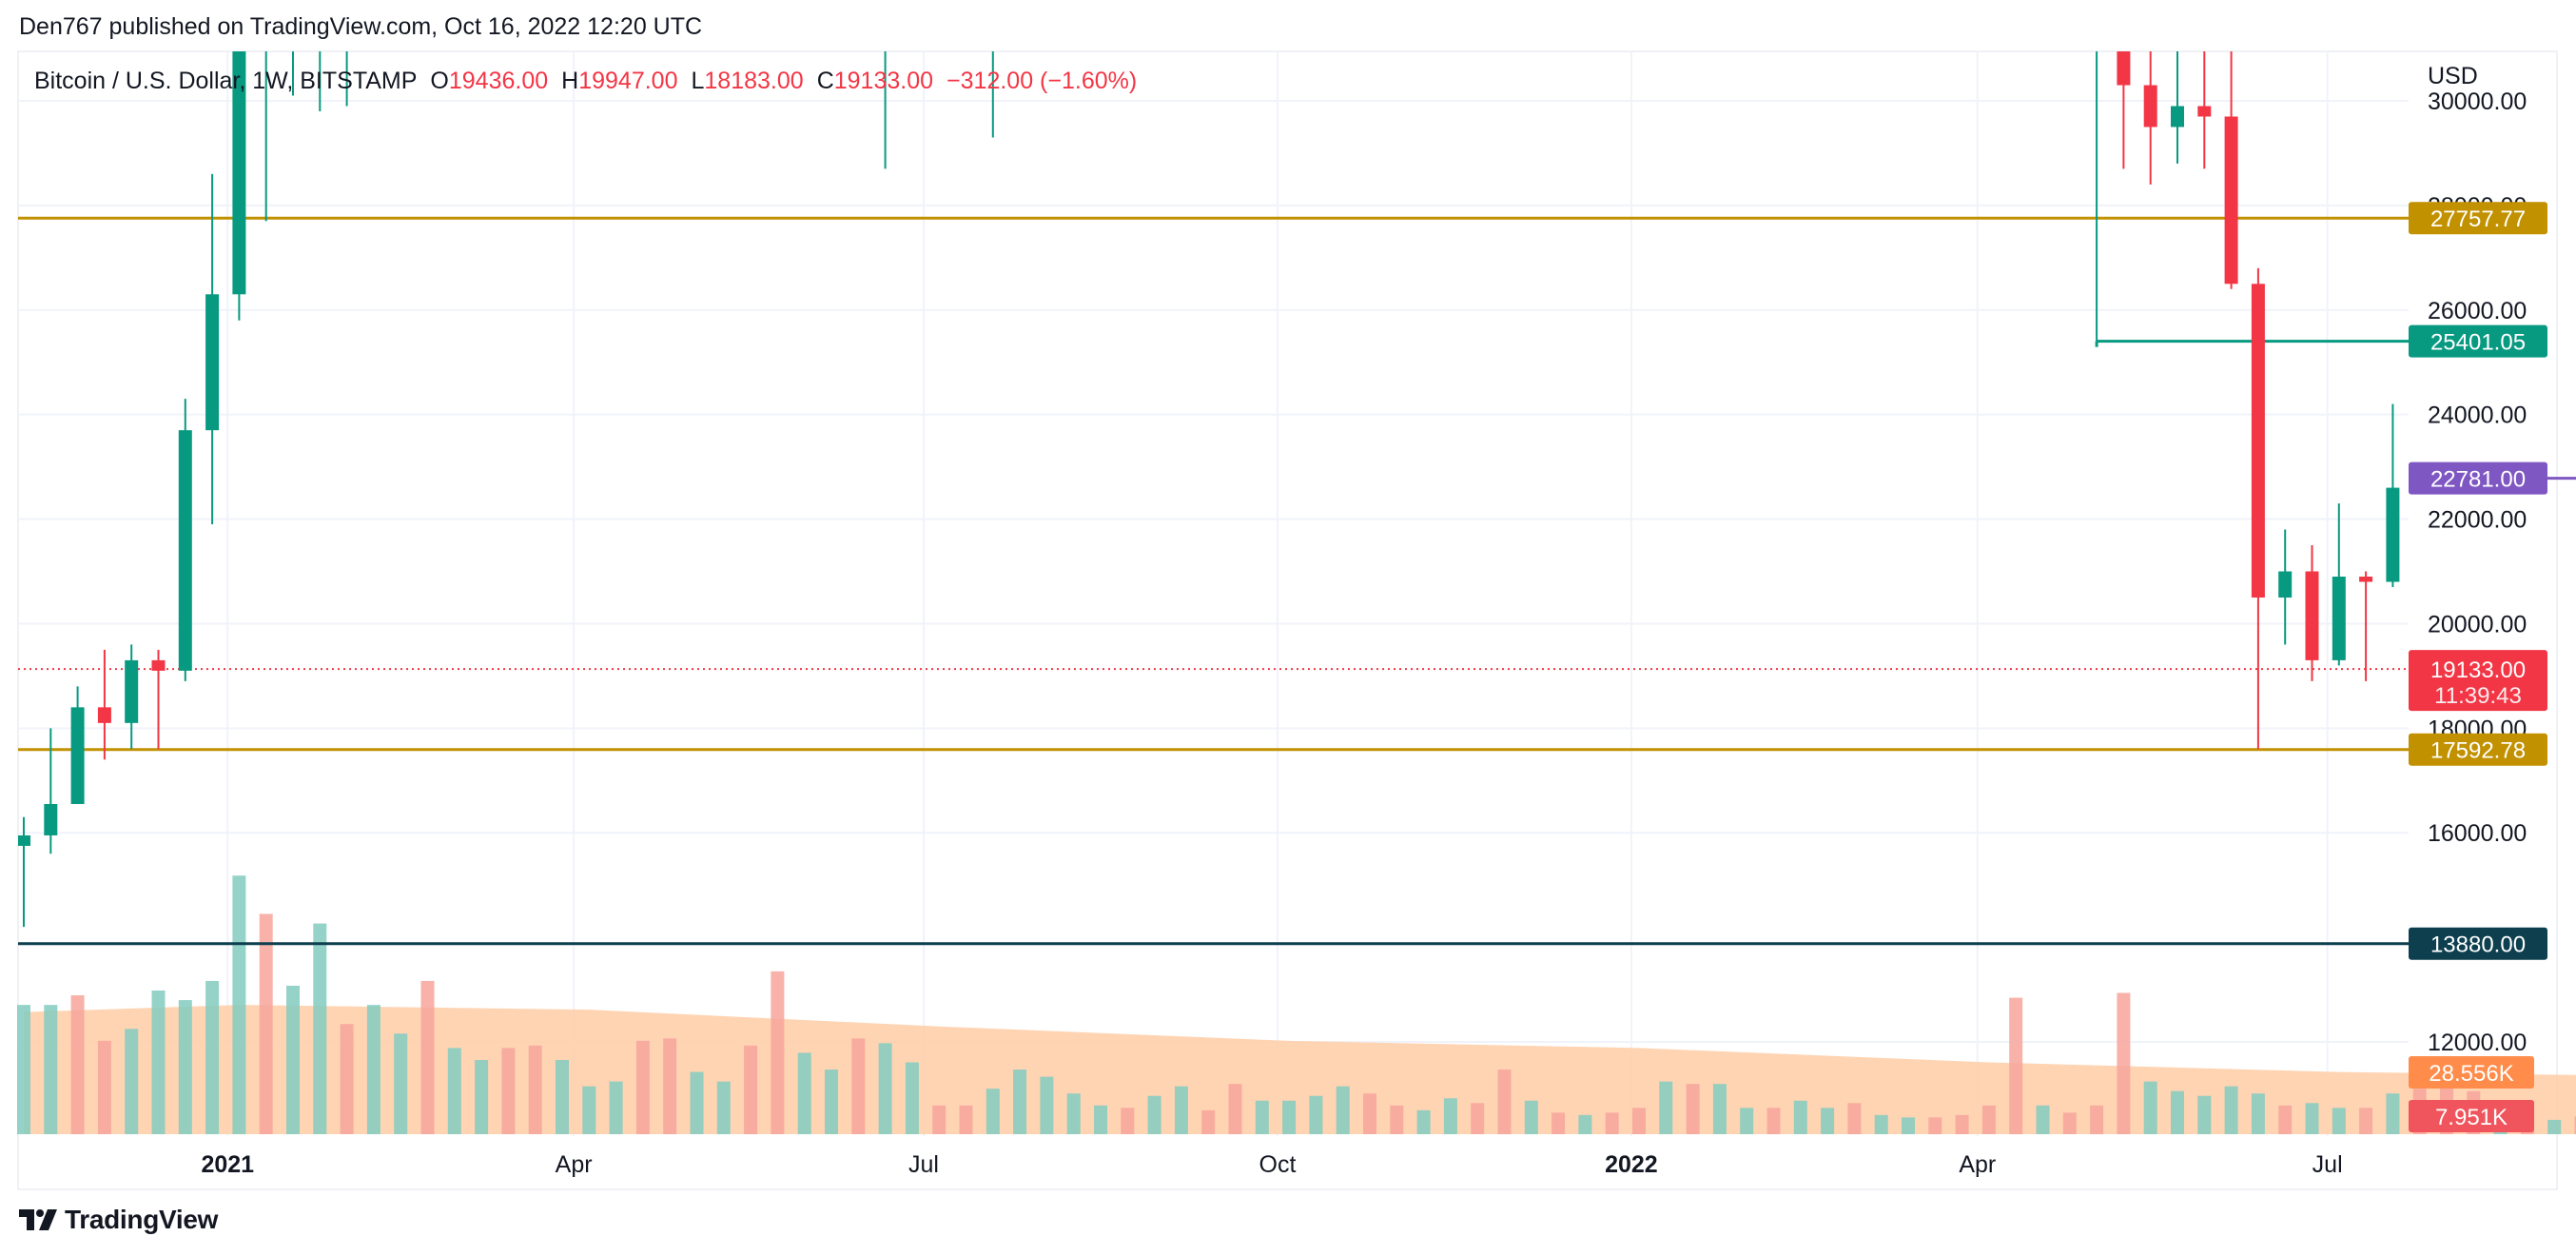 The width and height of the screenshot is (2576, 1256). What do you see at coordinates (2477, 1043) in the screenshot?
I see `y-tick-label: 12000.00` at bounding box center [2477, 1043].